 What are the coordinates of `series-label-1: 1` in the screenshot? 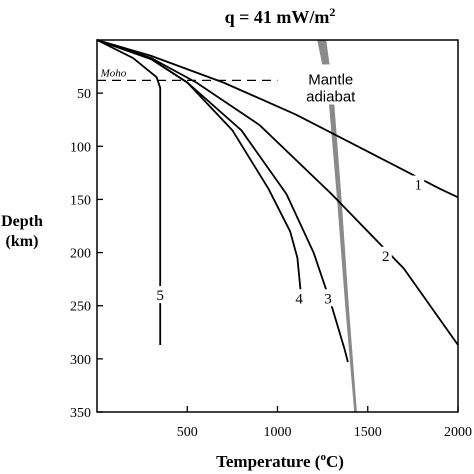 It's located at (419, 186).